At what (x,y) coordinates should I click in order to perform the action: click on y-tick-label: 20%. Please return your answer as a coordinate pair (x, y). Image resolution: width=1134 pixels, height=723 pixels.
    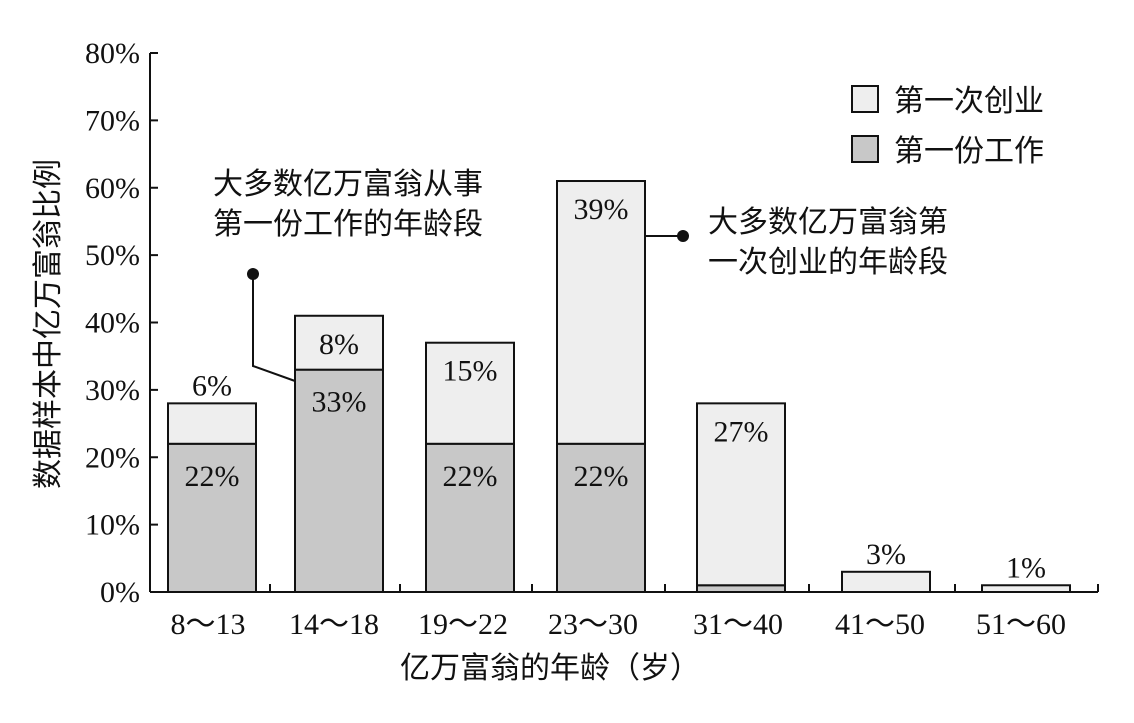
    Looking at the image, I should click on (112, 457).